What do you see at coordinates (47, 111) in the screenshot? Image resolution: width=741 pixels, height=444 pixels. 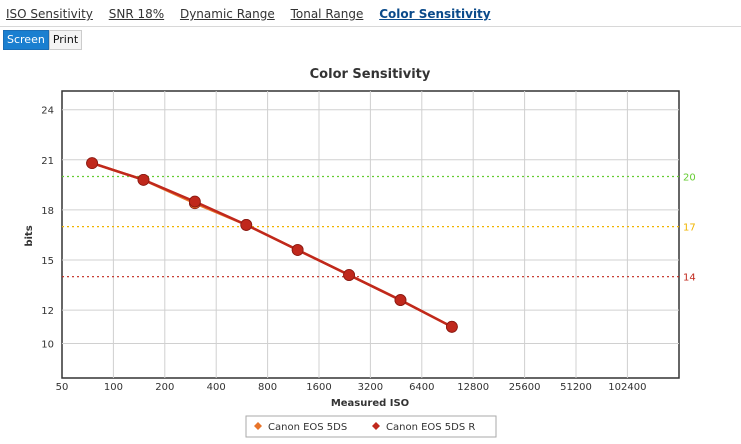 I see `y-tick-label: 24` at bounding box center [47, 111].